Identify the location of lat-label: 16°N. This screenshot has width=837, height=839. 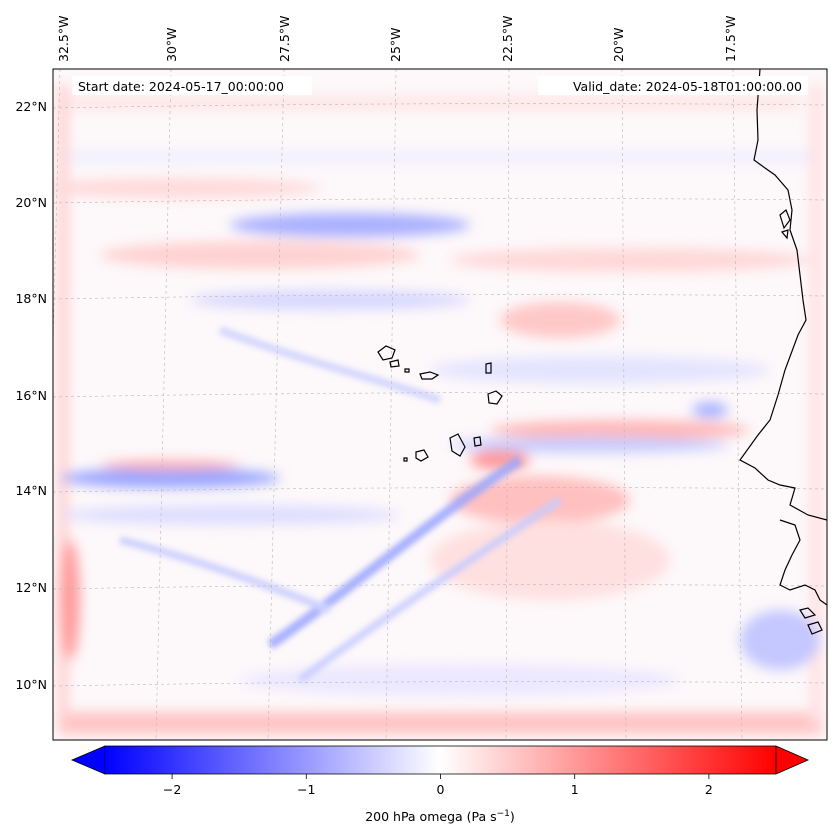
(31, 395).